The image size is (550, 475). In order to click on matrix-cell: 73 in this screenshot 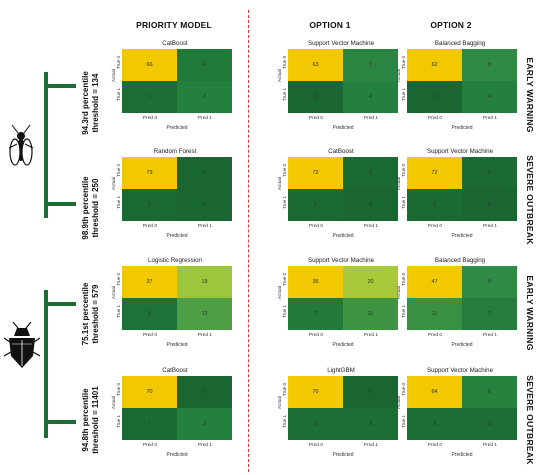, I will do `click(149, 173)`.